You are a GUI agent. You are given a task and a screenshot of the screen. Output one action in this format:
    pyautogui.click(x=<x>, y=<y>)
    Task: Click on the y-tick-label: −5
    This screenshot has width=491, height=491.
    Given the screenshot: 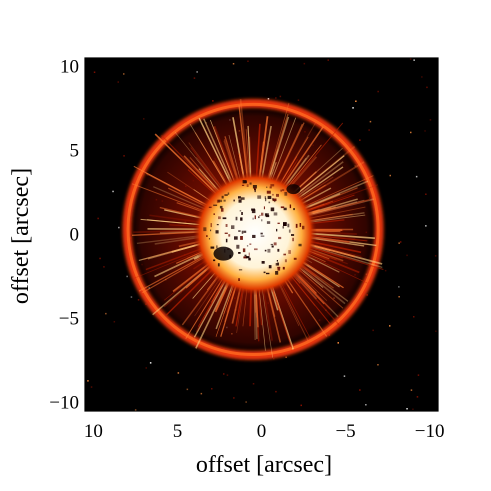 What is the action you would take?
    pyautogui.click(x=69, y=319)
    